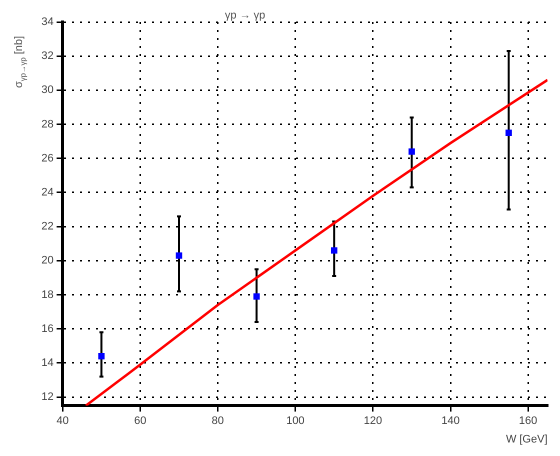 The height and width of the screenshot is (456, 560). Describe the element at coordinates (140, 421) in the screenshot. I see `x-tick-label: 60` at that location.